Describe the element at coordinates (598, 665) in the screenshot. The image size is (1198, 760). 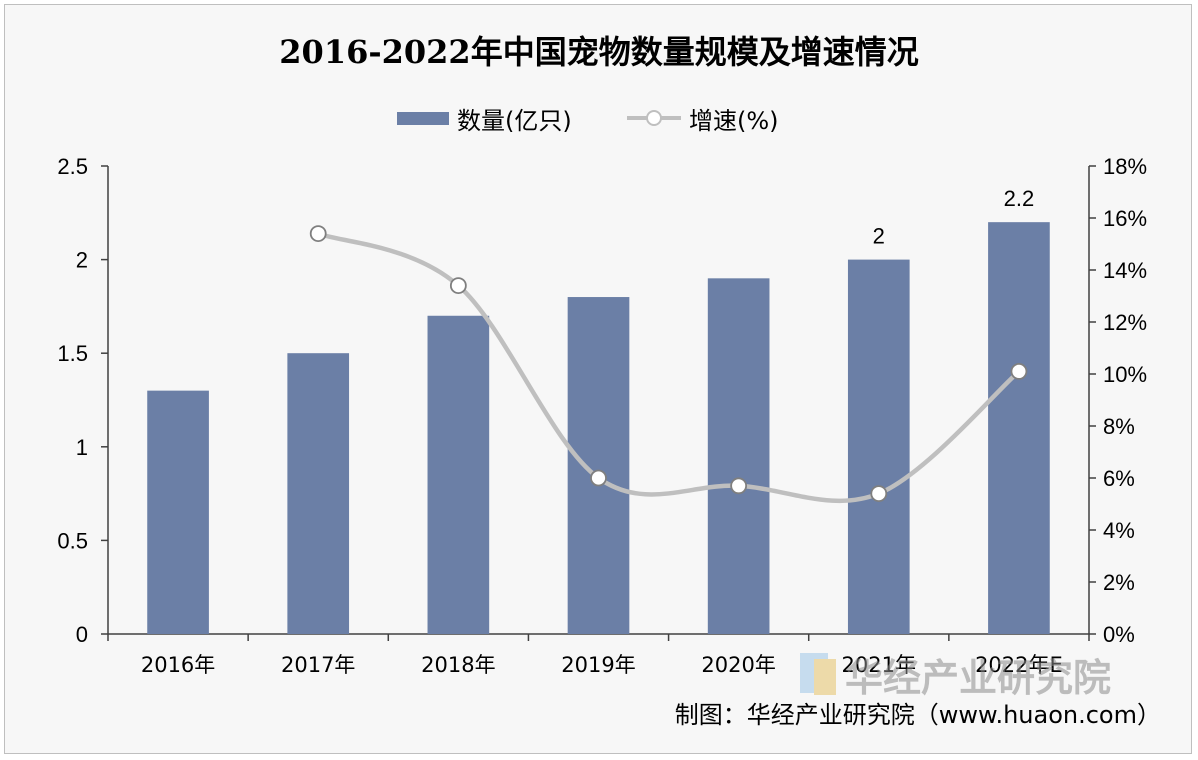
I see `x-tick-label: 2019年` at that location.